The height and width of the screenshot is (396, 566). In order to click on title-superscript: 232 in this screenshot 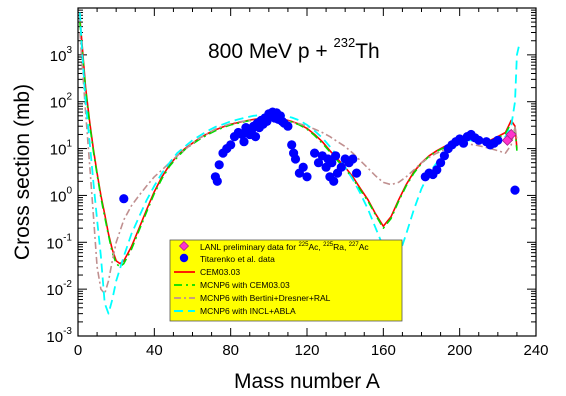, I will do `click(345, 42)`.